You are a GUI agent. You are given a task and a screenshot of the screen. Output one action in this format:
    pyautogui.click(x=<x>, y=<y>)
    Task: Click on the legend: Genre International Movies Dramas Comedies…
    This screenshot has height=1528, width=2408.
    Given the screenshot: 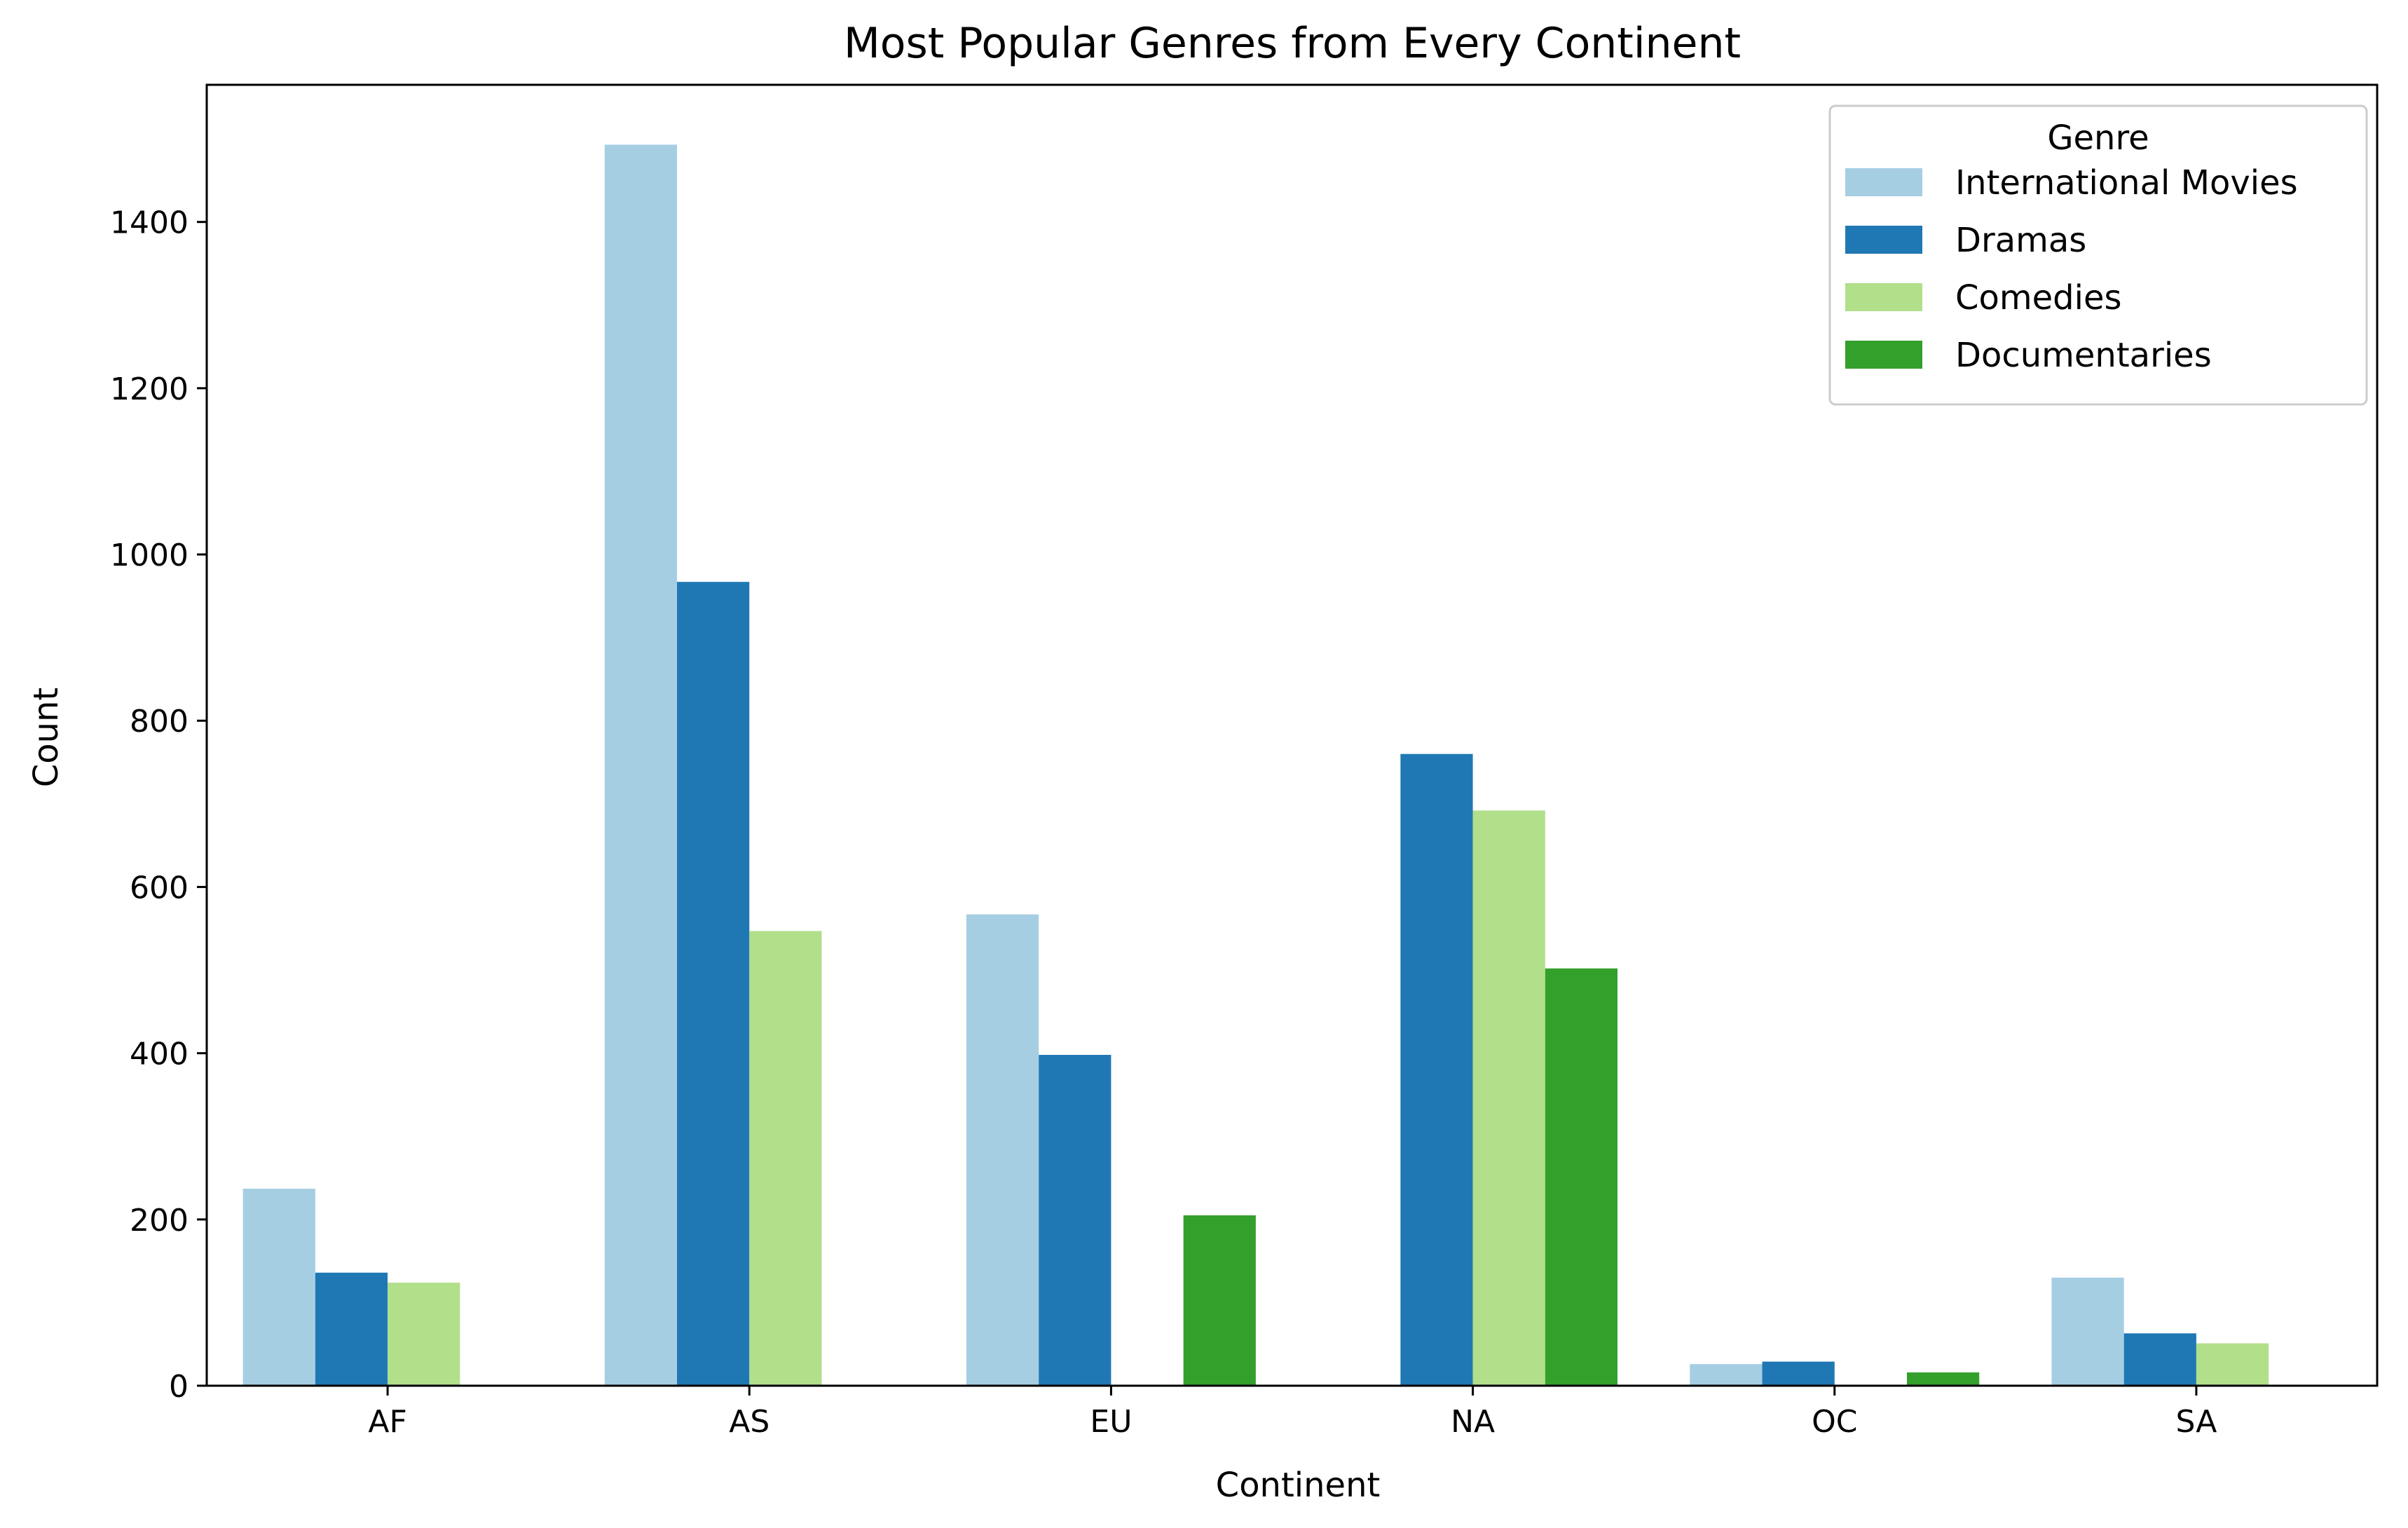 What is the action you would take?
    pyautogui.click(x=2098, y=255)
    